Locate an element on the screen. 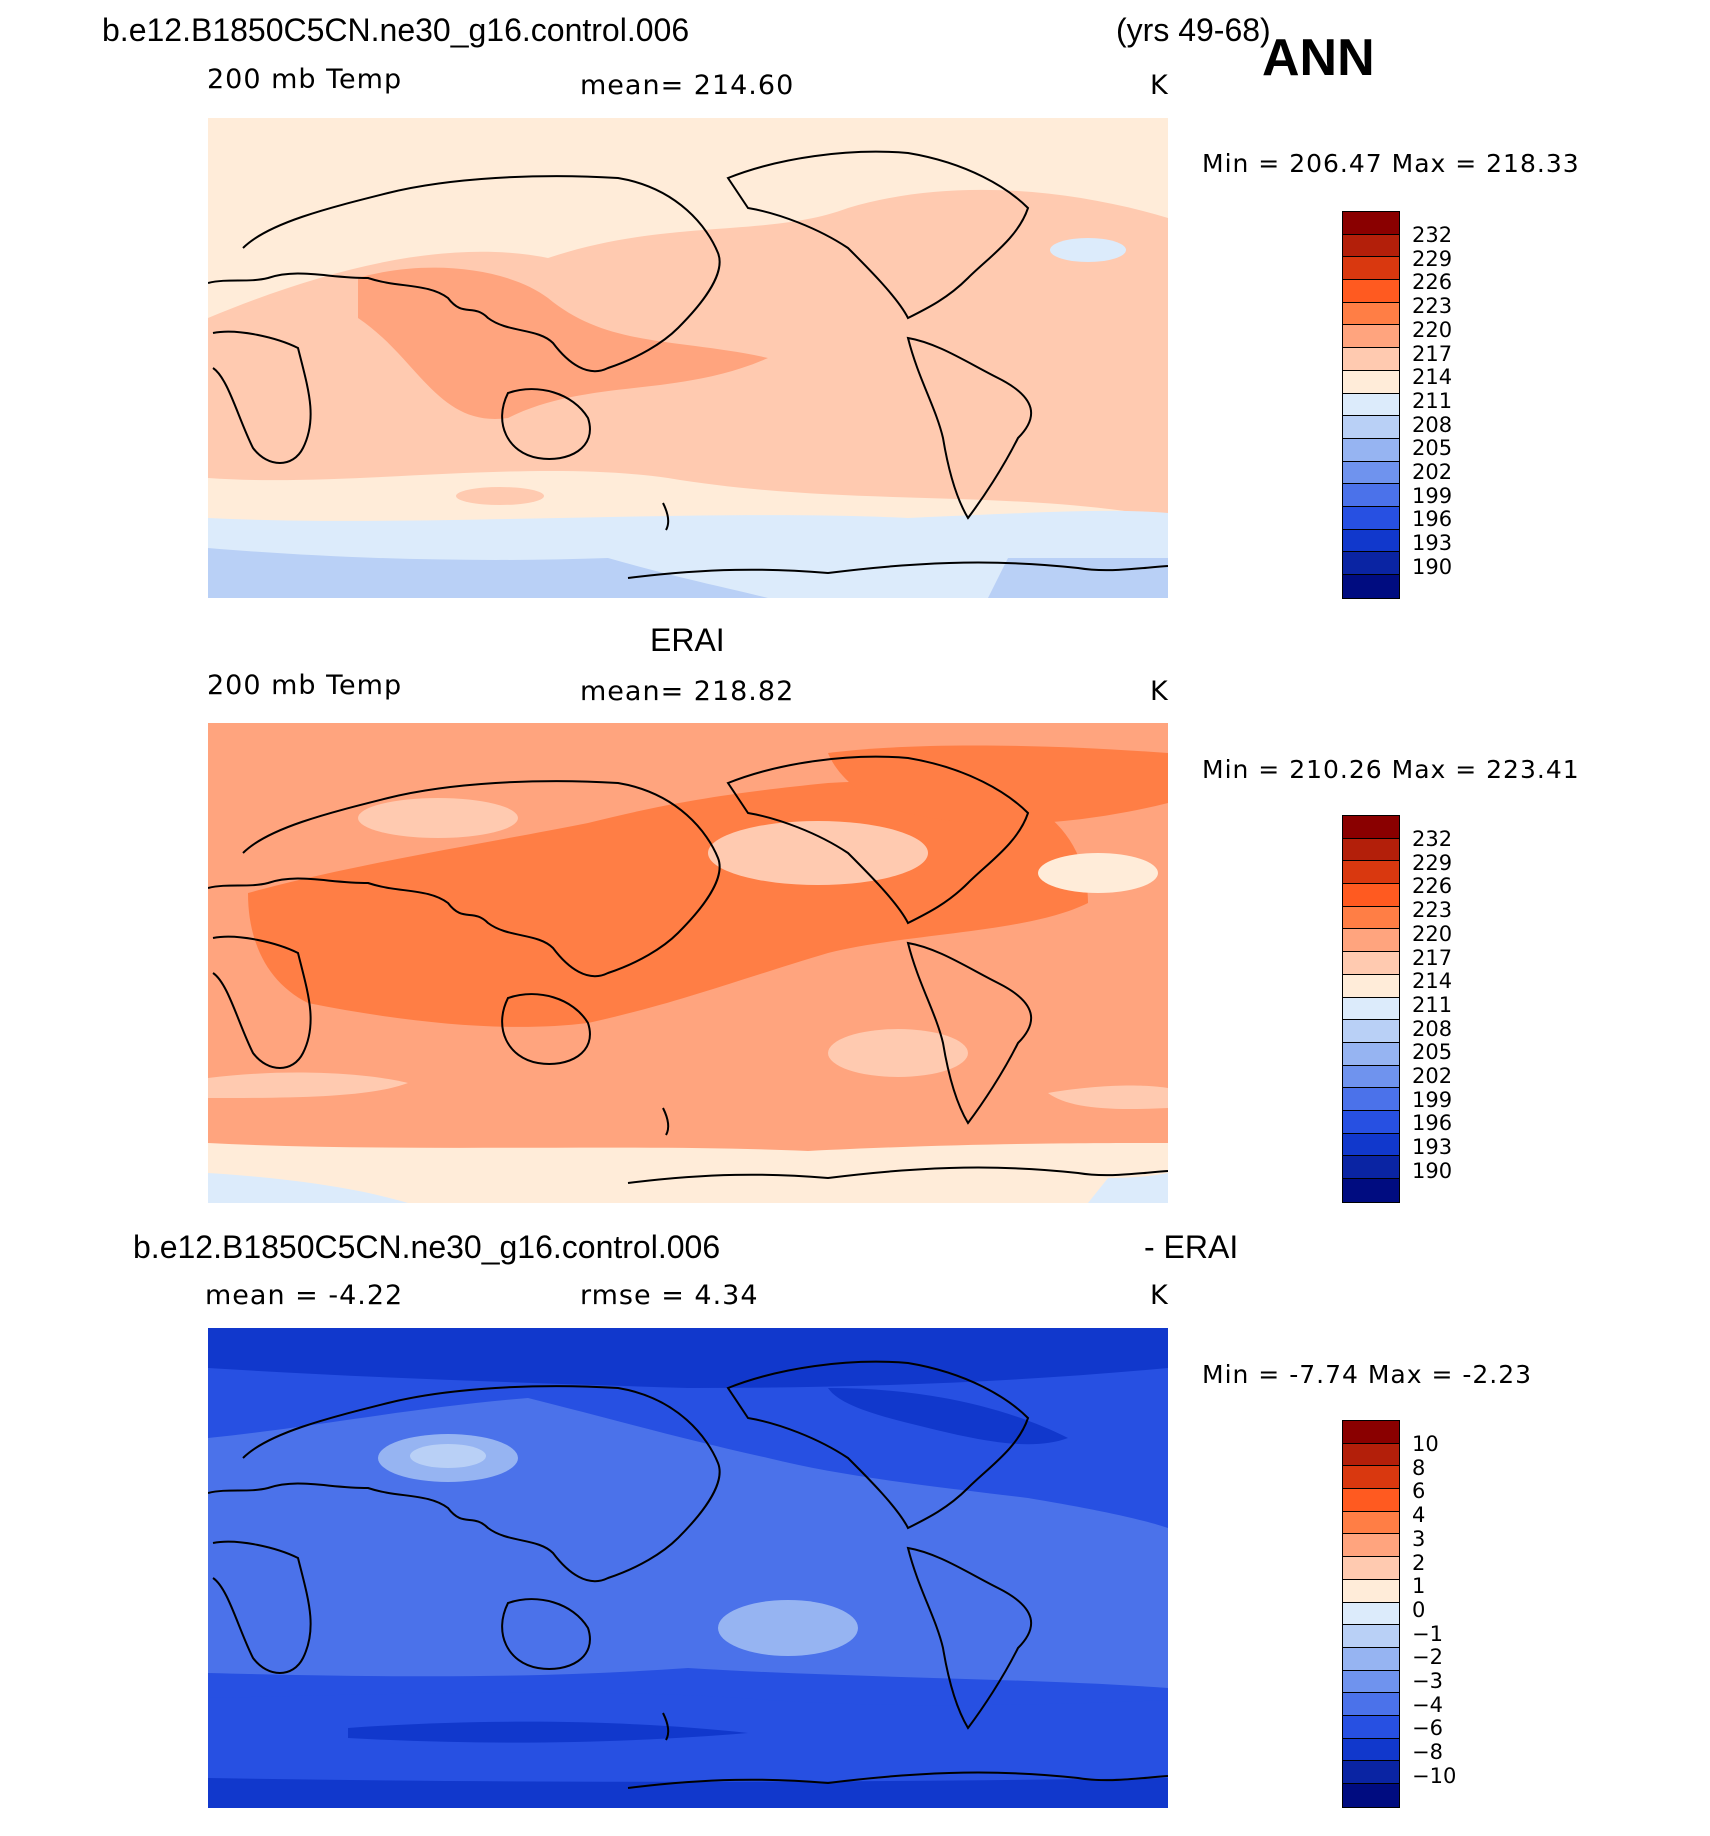 This screenshot has width=1710, height=1836. colorbar-label: 10 is located at coordinates (1425, 1444).